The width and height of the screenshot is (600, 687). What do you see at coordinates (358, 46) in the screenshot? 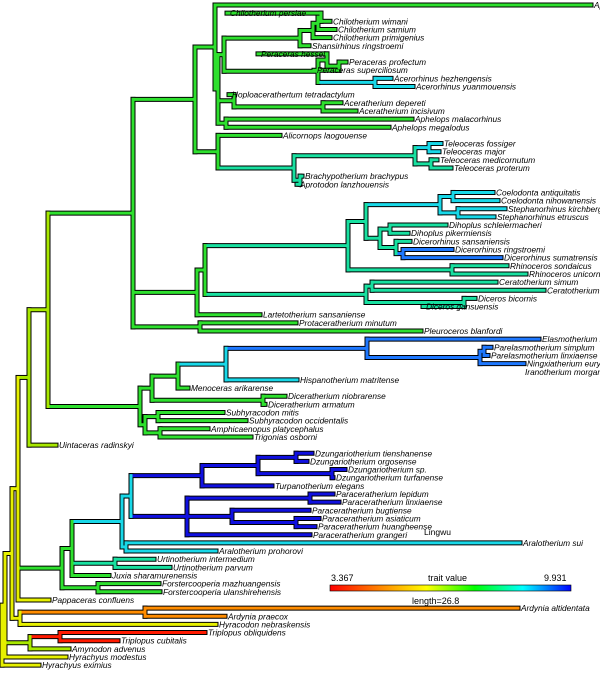
I see `tip-label: Shansirhinus ringstroemi` at bounding box center [358, 46].